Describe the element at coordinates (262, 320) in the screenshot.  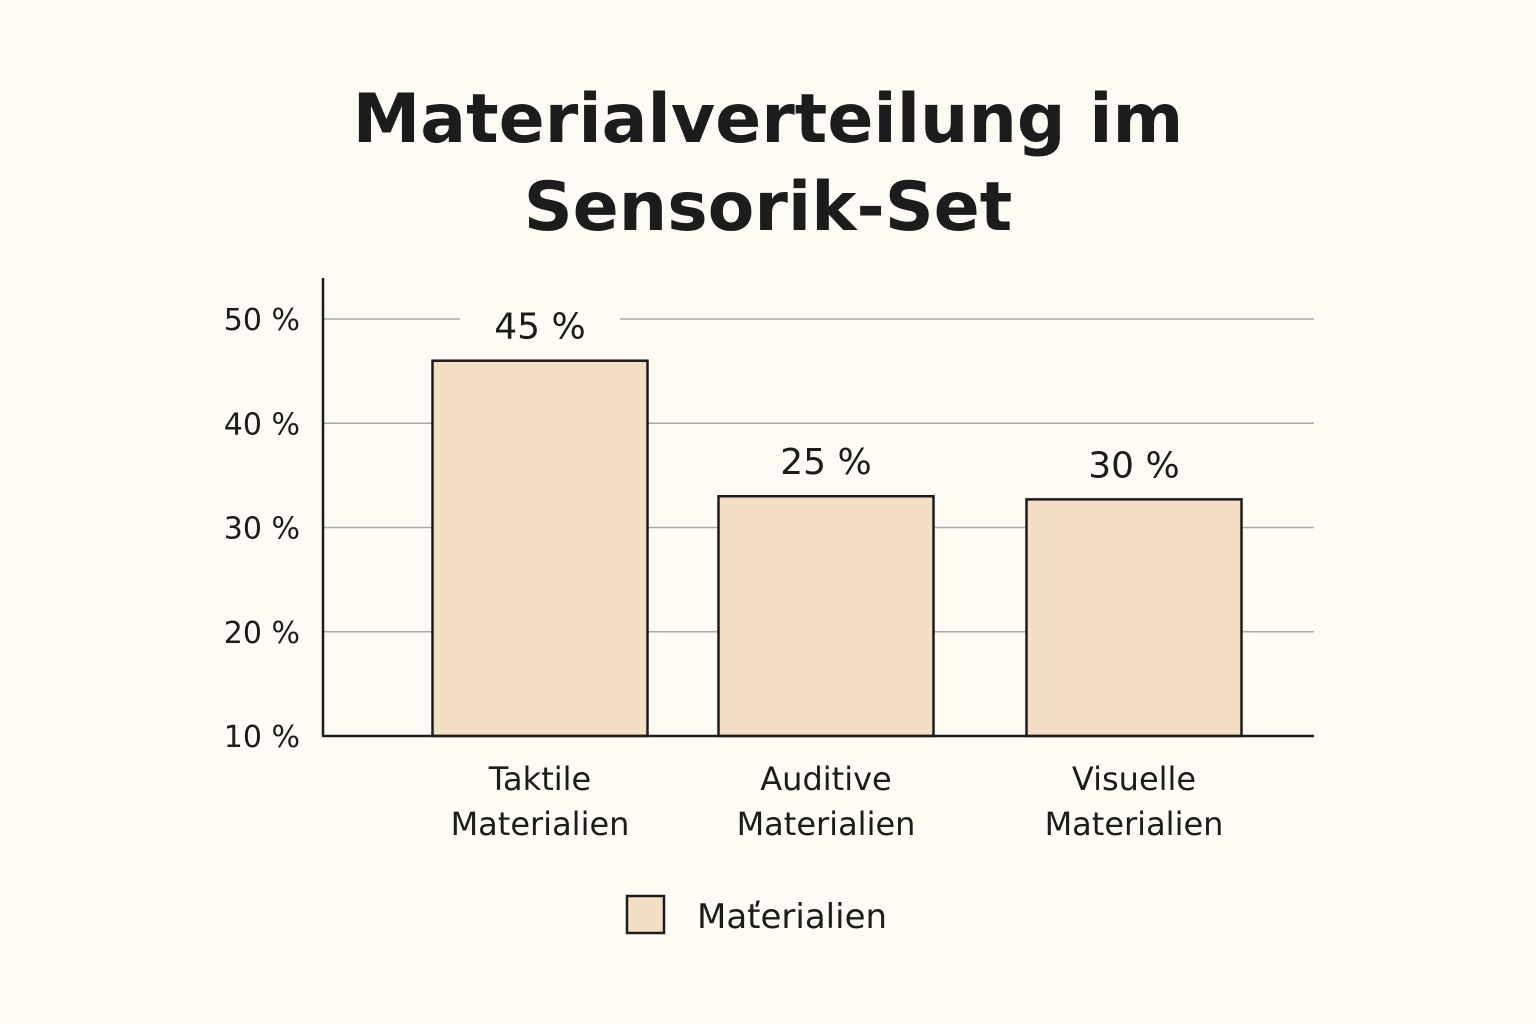
I see `y-tick-label-50: 50 %` at that location.